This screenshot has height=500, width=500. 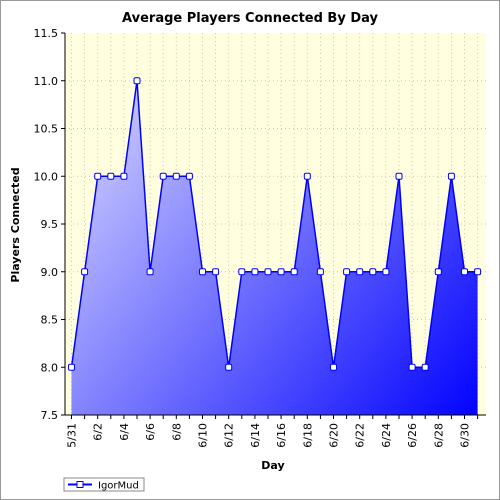 What do you see at coordinates (412, 435) in the screenshot?
I see `x-tick-label: 6/26` at bounding box center [412, 435].